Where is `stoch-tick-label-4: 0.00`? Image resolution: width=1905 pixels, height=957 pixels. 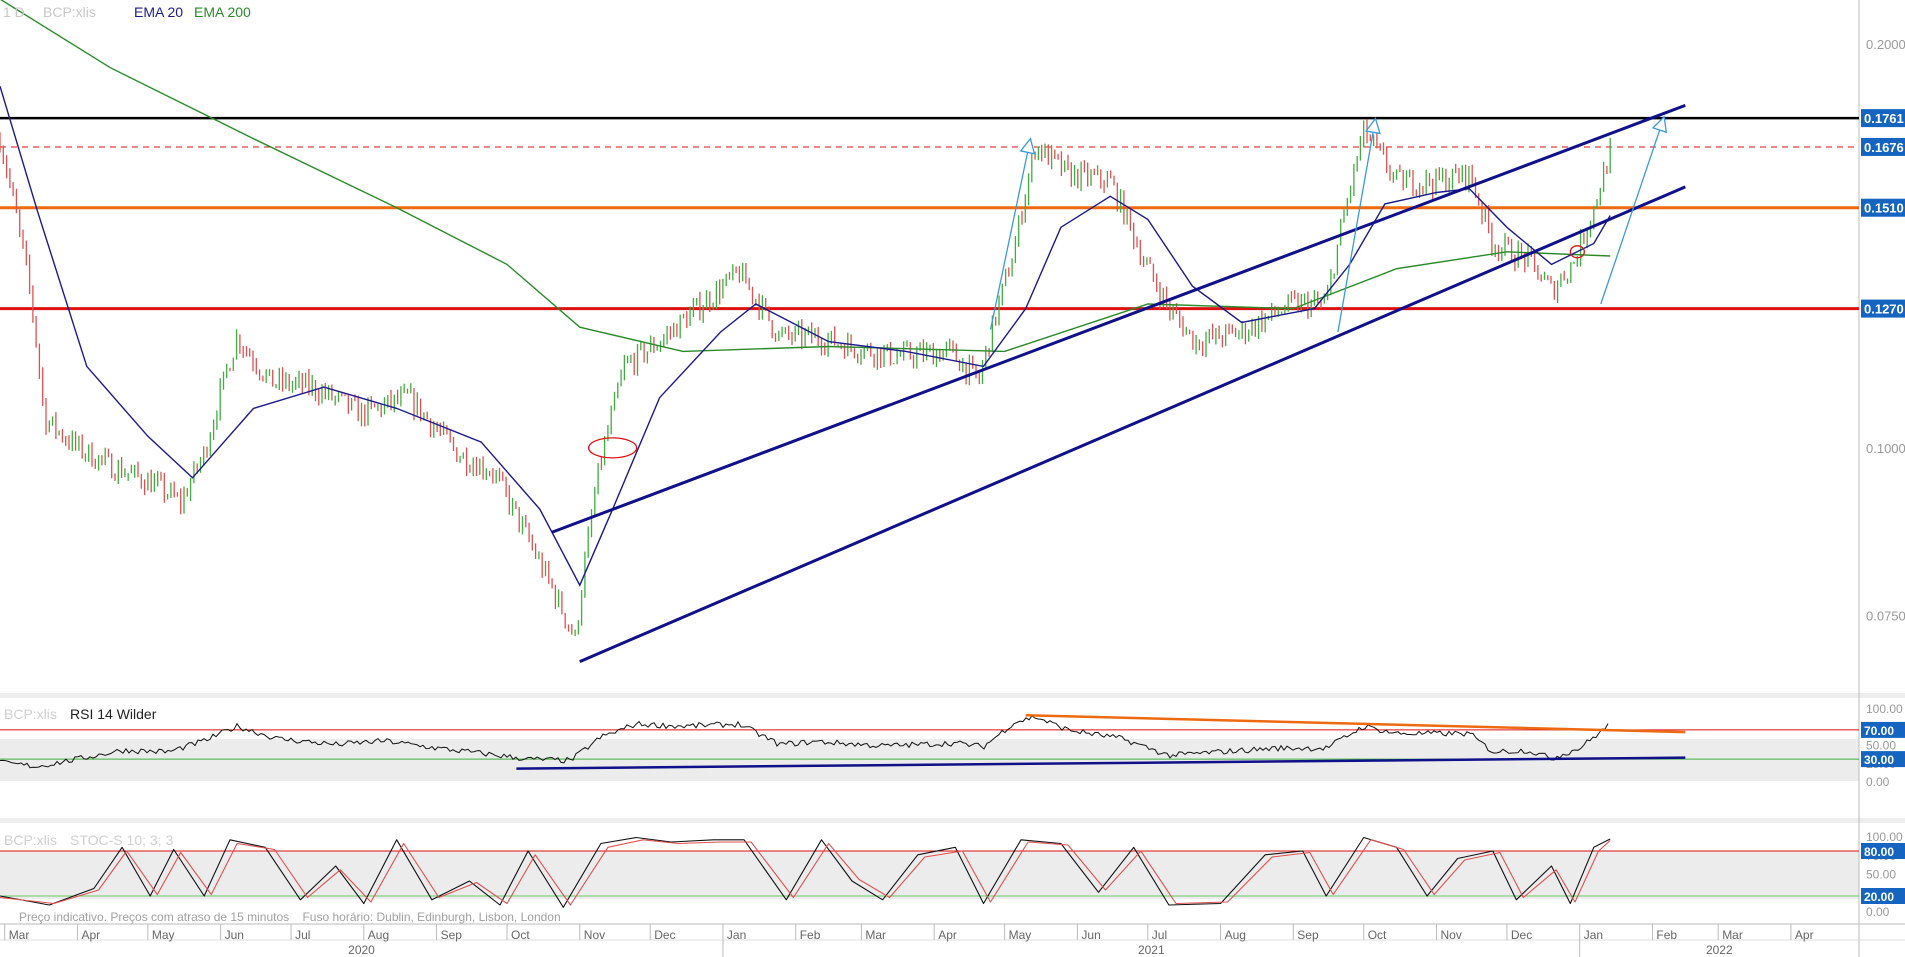 stoch-tick-label-4: 0.00 is located at coordinates (1878, 912).